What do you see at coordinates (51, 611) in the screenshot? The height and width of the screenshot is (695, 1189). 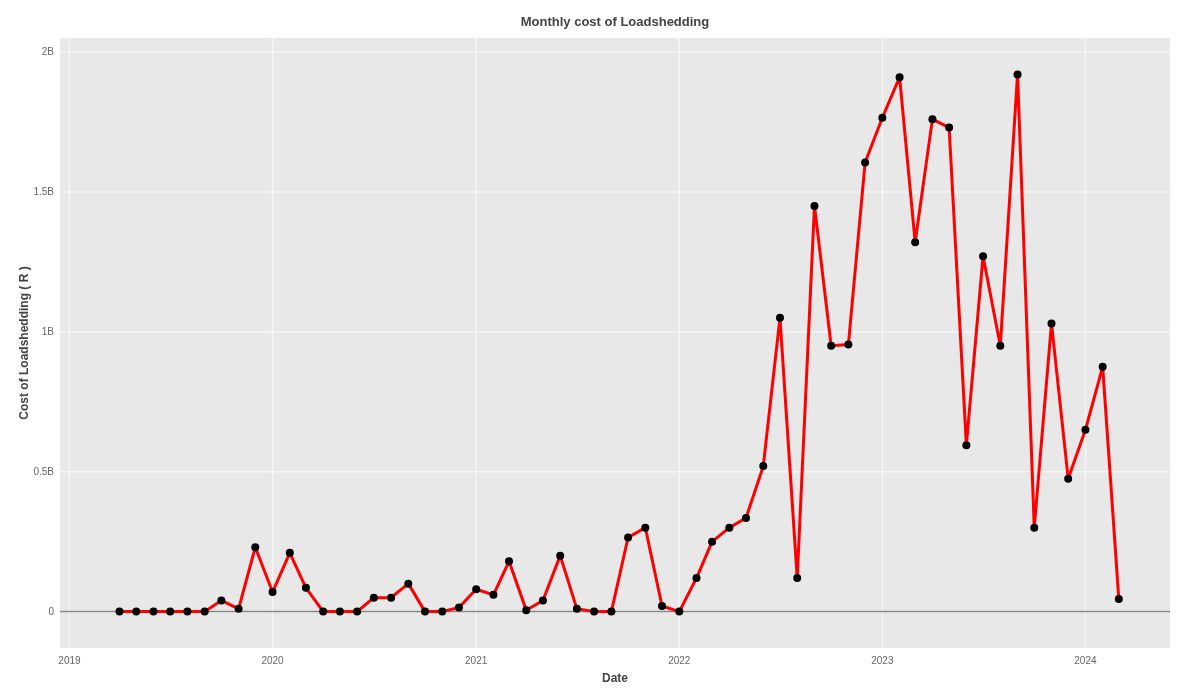 I see `y-tick-label: 0` at bounding box center [51, 611].